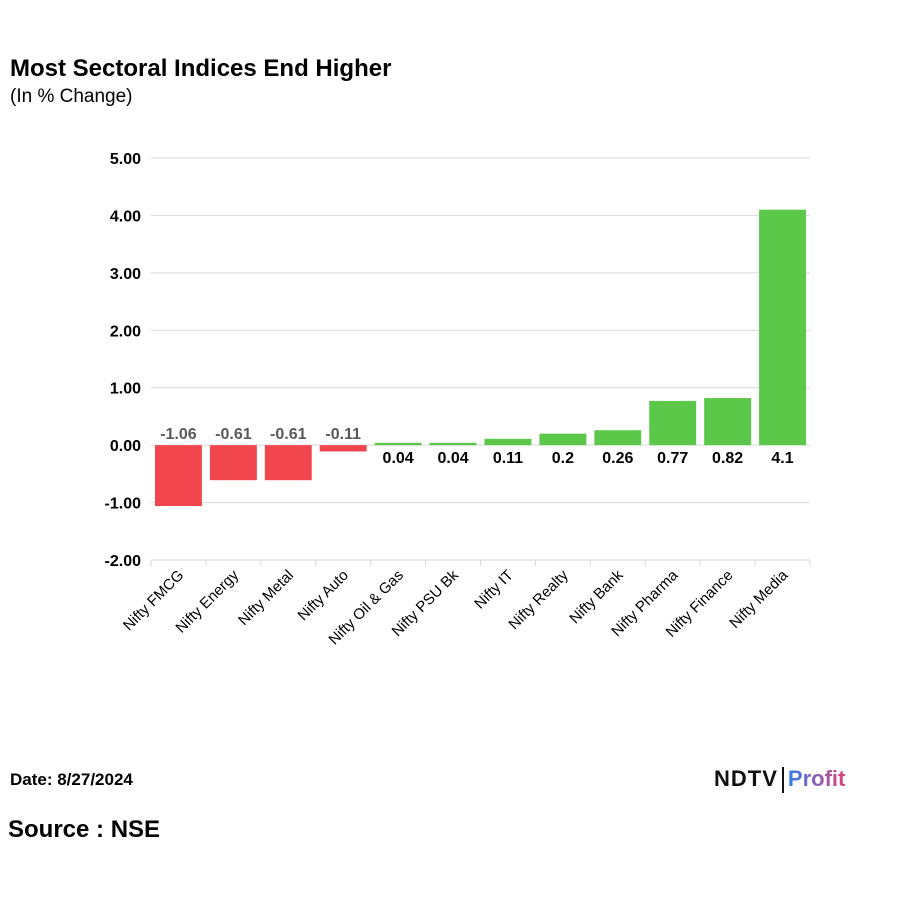 The height and width of the screenshot is (900, 900). Describe the element at coordinates (125, 216) in the screenshot. I see `y-tick-label: 4.00` at that location.